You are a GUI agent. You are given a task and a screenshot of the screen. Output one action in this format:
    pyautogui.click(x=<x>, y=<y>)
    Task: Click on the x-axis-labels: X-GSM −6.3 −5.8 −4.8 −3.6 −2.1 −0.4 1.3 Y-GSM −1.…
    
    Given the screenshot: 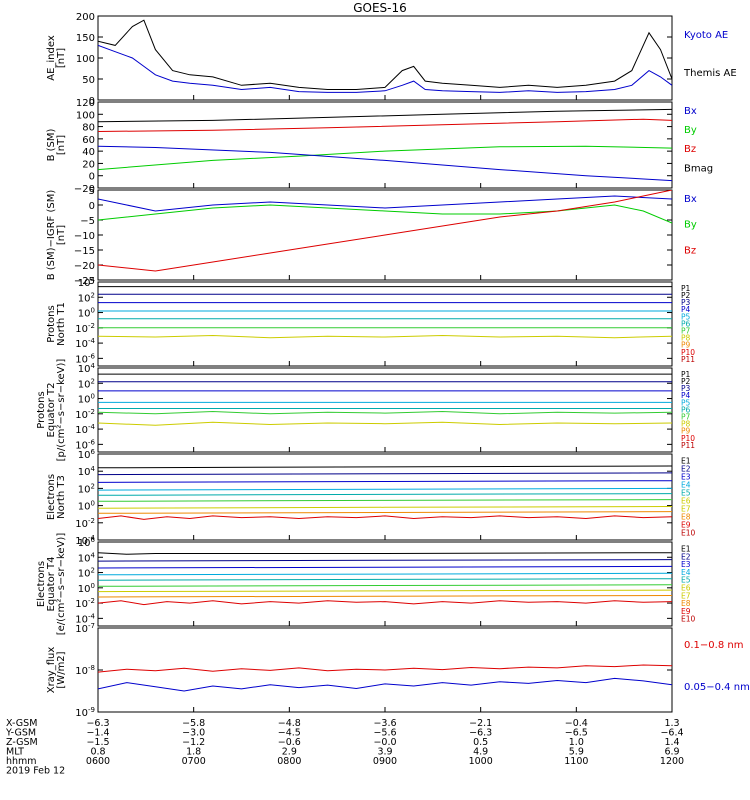 What is the action you would take?
    pyautogui.click(x=344, y=747)
    